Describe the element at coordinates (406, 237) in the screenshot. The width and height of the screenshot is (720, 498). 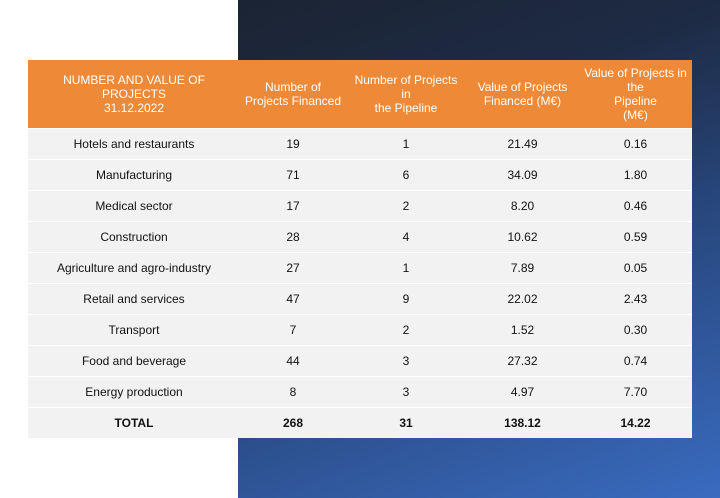
I see `cell-pipeline: 4` at that location.